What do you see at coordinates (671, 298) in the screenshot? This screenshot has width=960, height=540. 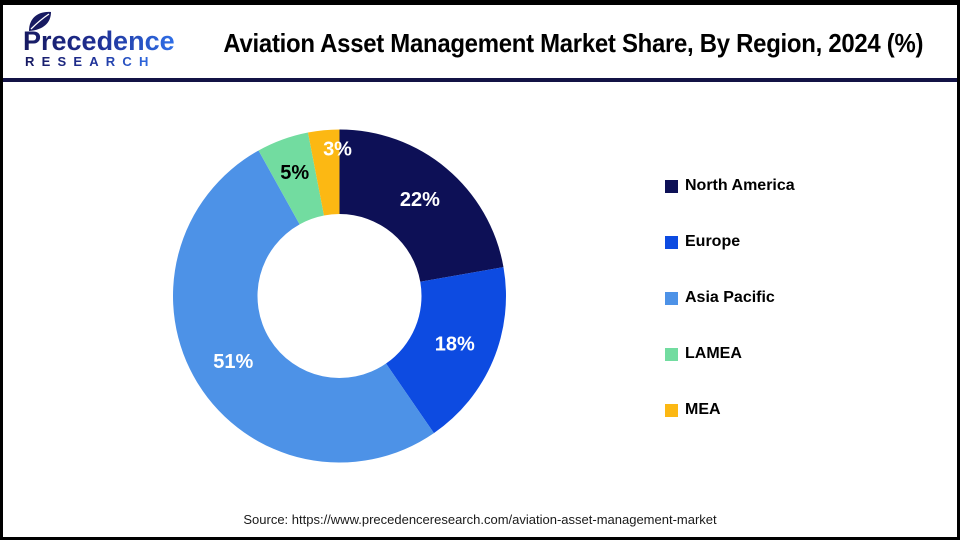 I see `legend-swatch-asia-pacific` at bounding box center [671, 298].